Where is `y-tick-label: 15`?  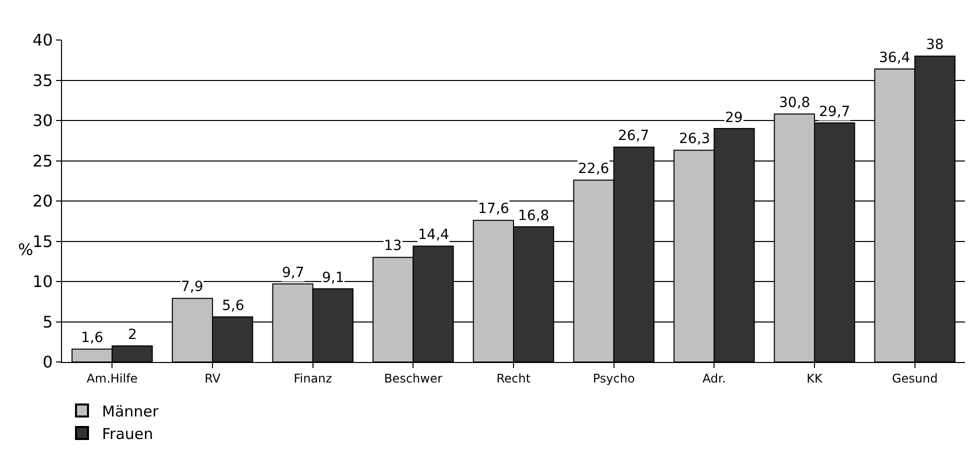 y-tick-label: 15 is located at coordinates (42, 241).